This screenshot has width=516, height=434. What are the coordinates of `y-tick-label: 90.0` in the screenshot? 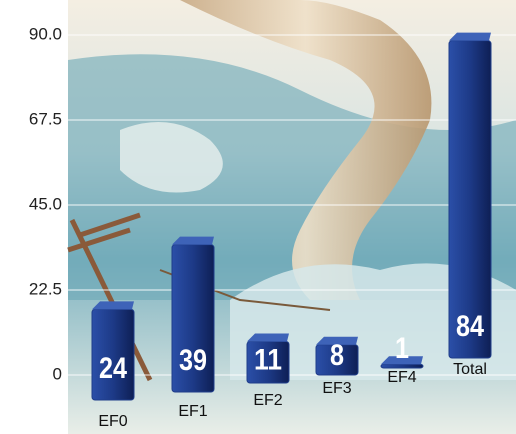 It's located at (45, 33).